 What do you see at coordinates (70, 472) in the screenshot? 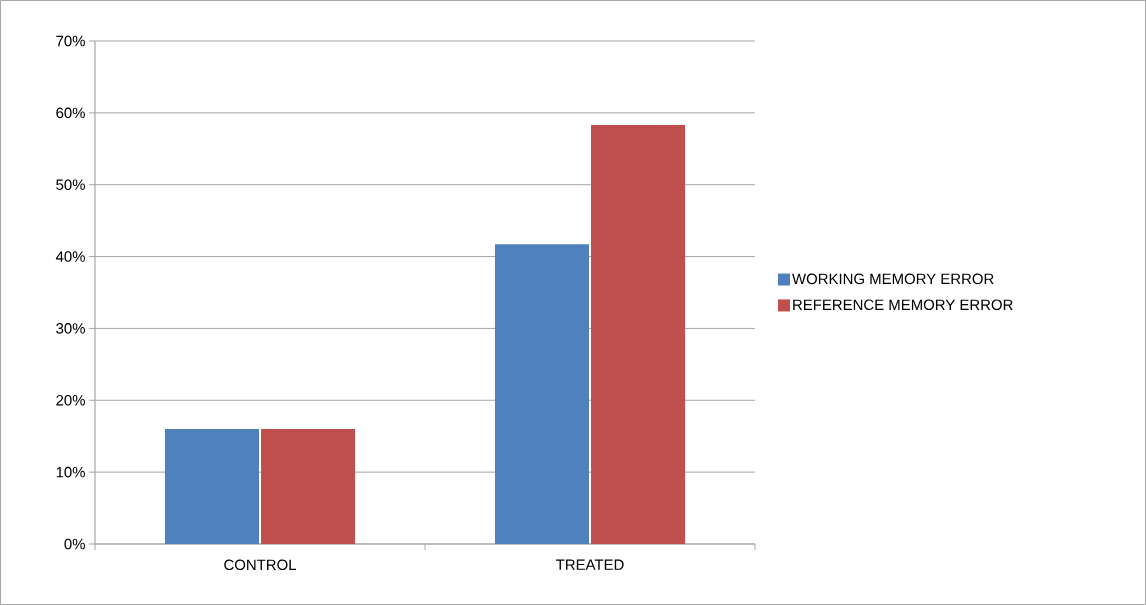
I see `y-tick-label: 10%` at bounding box center [70, 472].